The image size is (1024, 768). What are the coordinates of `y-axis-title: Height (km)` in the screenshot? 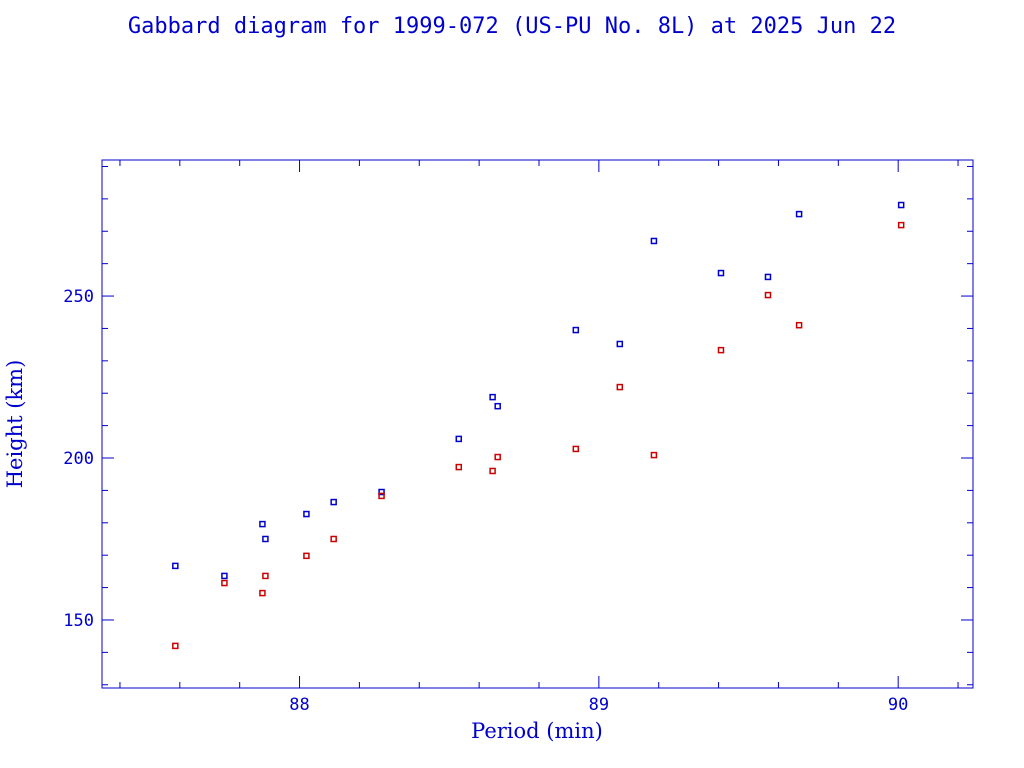 It's located at (15, 424).